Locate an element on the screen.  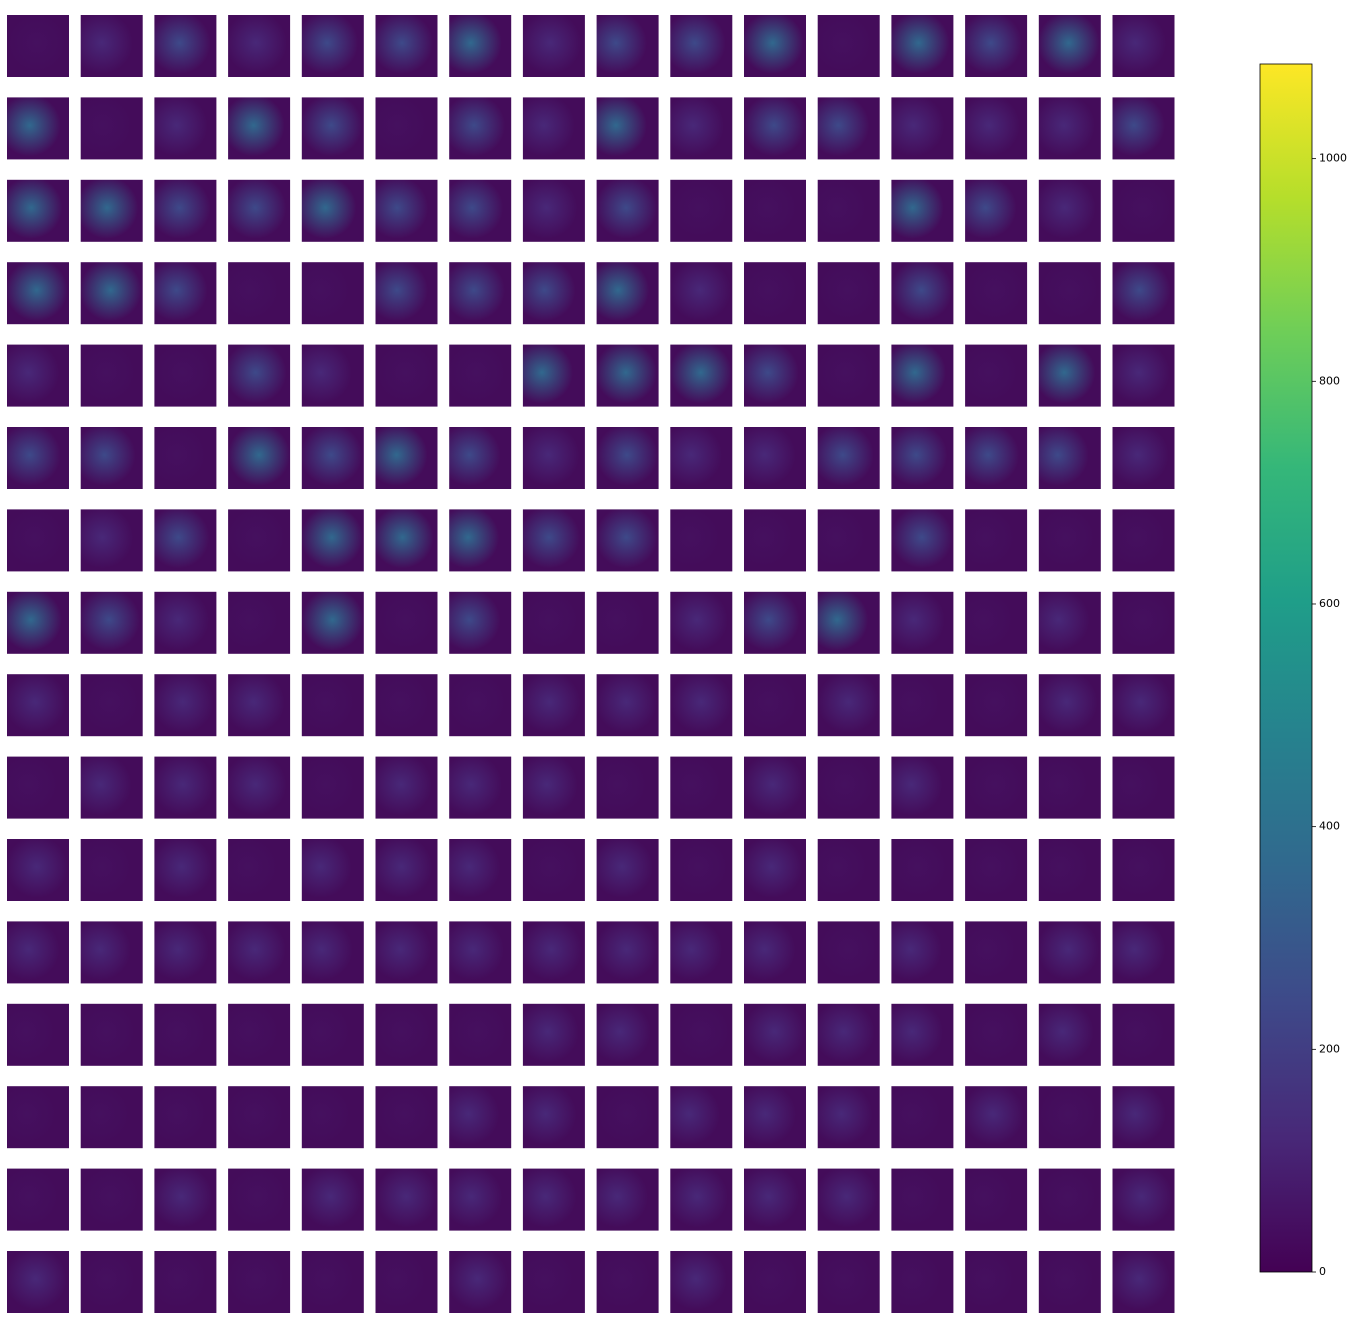
colorbar-tick-label: 1000 is located at coordinates (1333, 158).